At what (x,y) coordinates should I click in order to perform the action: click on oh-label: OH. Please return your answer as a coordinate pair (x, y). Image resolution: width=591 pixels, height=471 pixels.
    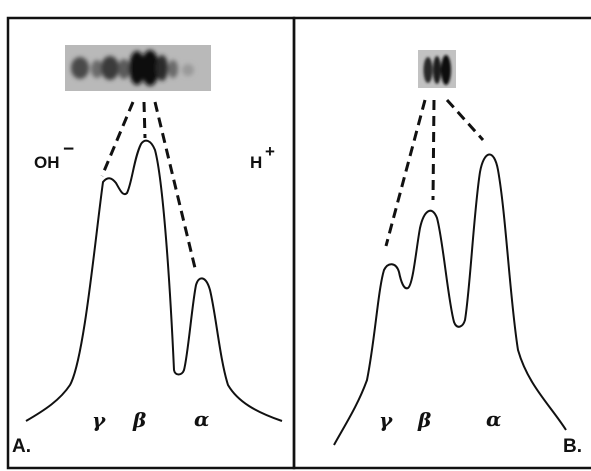
    Looking at the image, I should click on (47, 162).